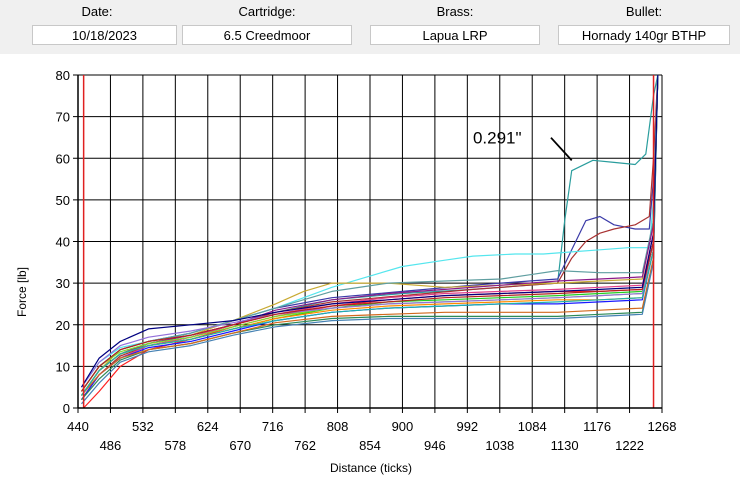 This screenshot has width=740, height=491. I want to click on x-tick-label: 716, so click(273, 426).